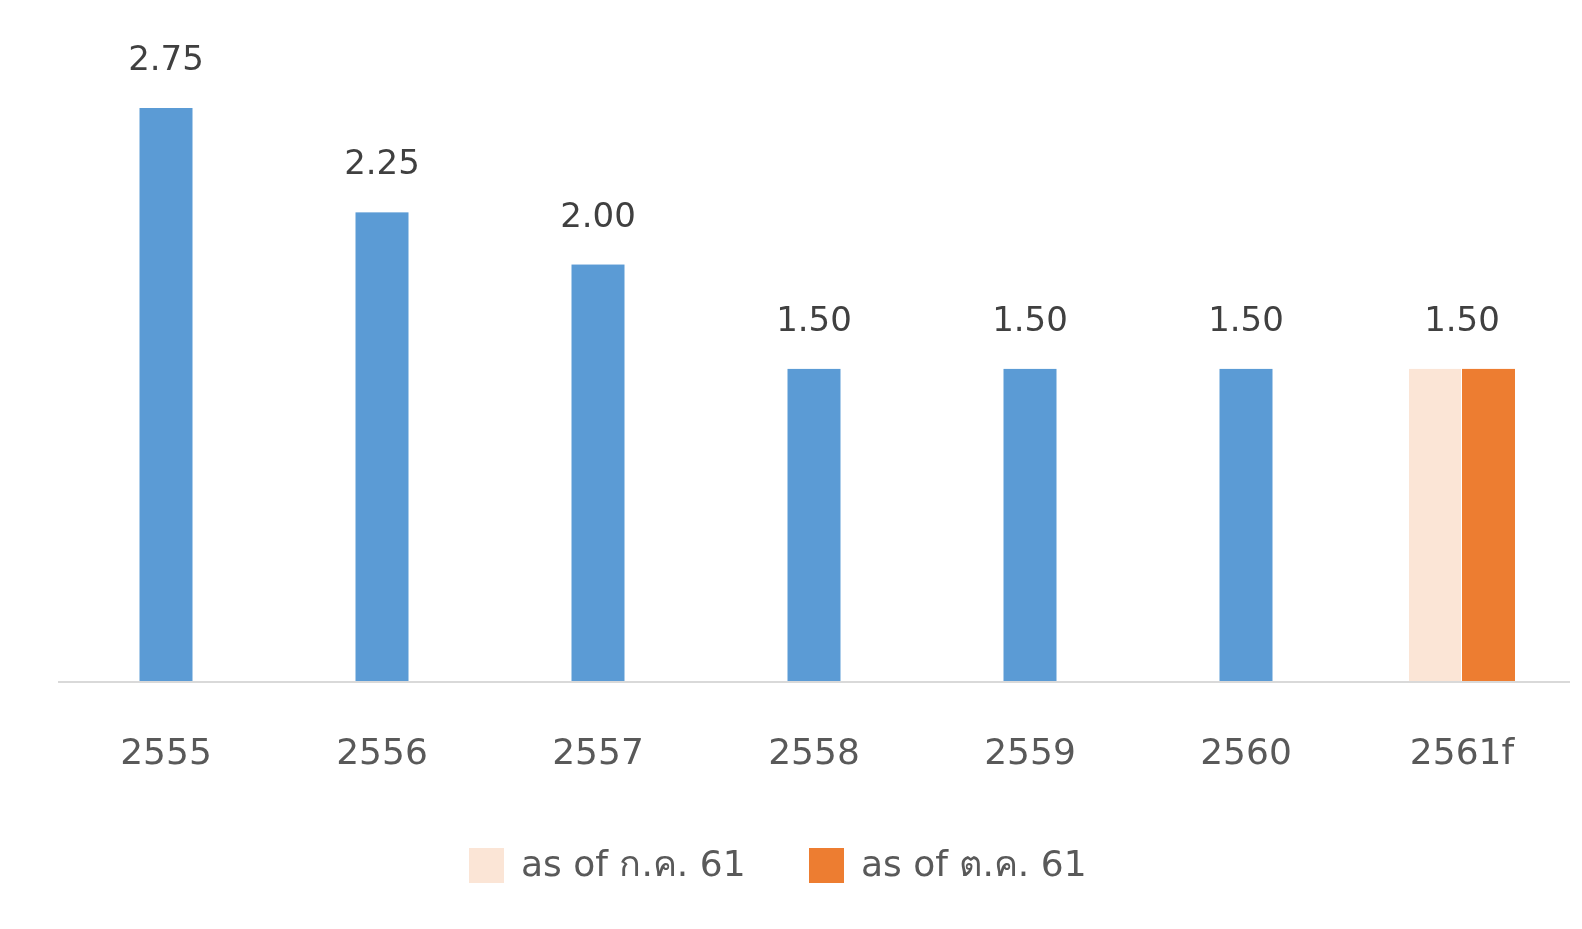  What do you see at coordinates (974, 863) in the screenshot?
I see `legend-label: as of ต.ค. 61` at bounding box center [974, 863].